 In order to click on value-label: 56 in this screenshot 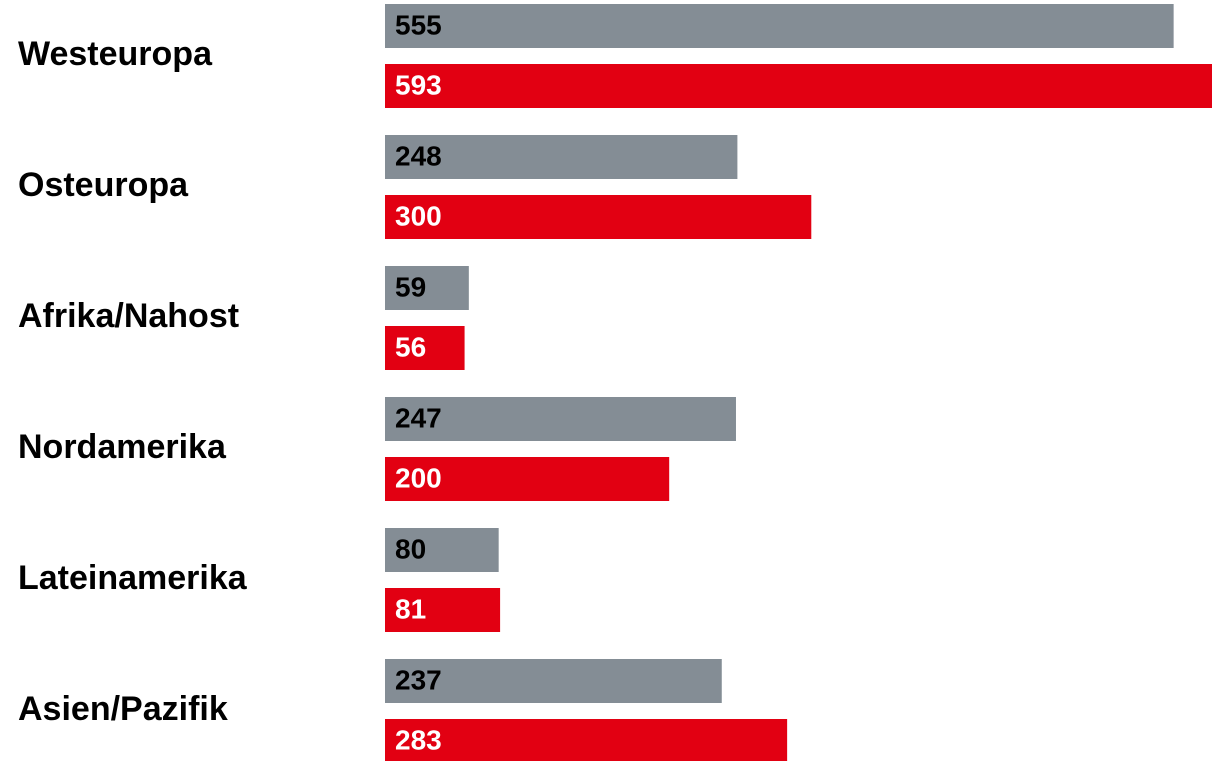, I will do `click(410, 346)`.